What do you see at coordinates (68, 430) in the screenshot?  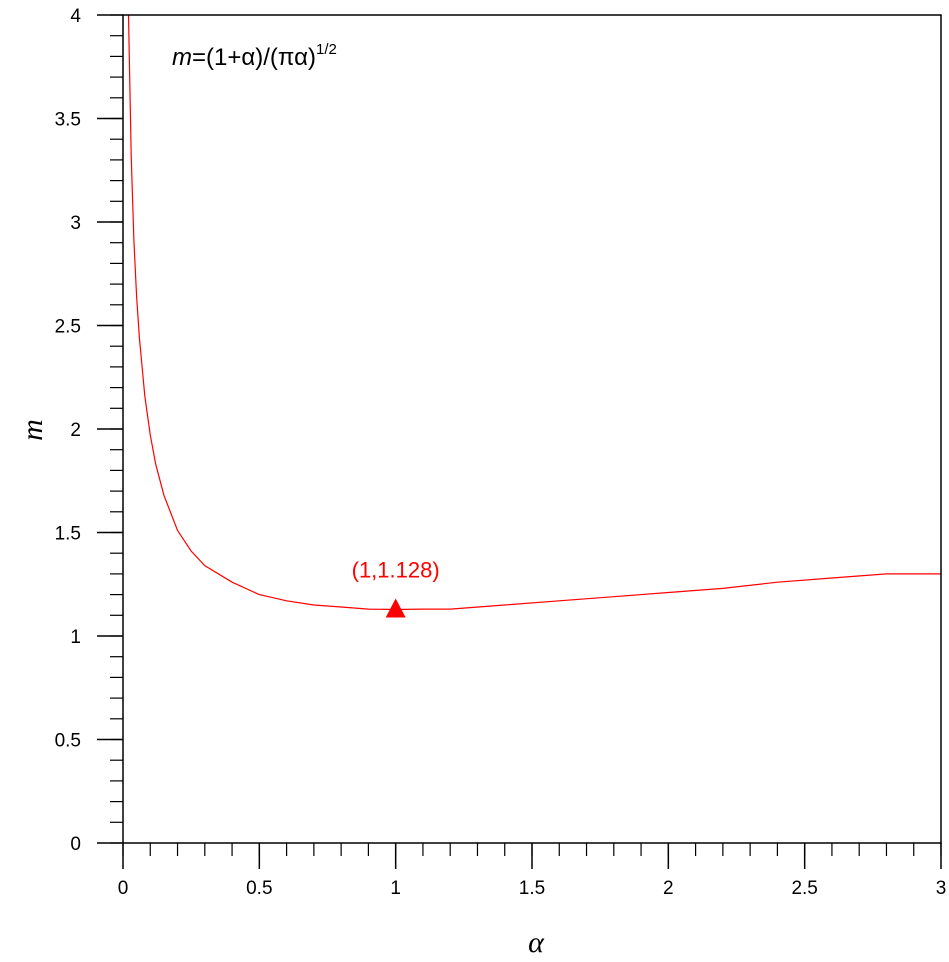 I see `y-tick-labels: 0 0.5 1 1.5 2 2.5 3 3.5 4` at bounding box center [68, 430].